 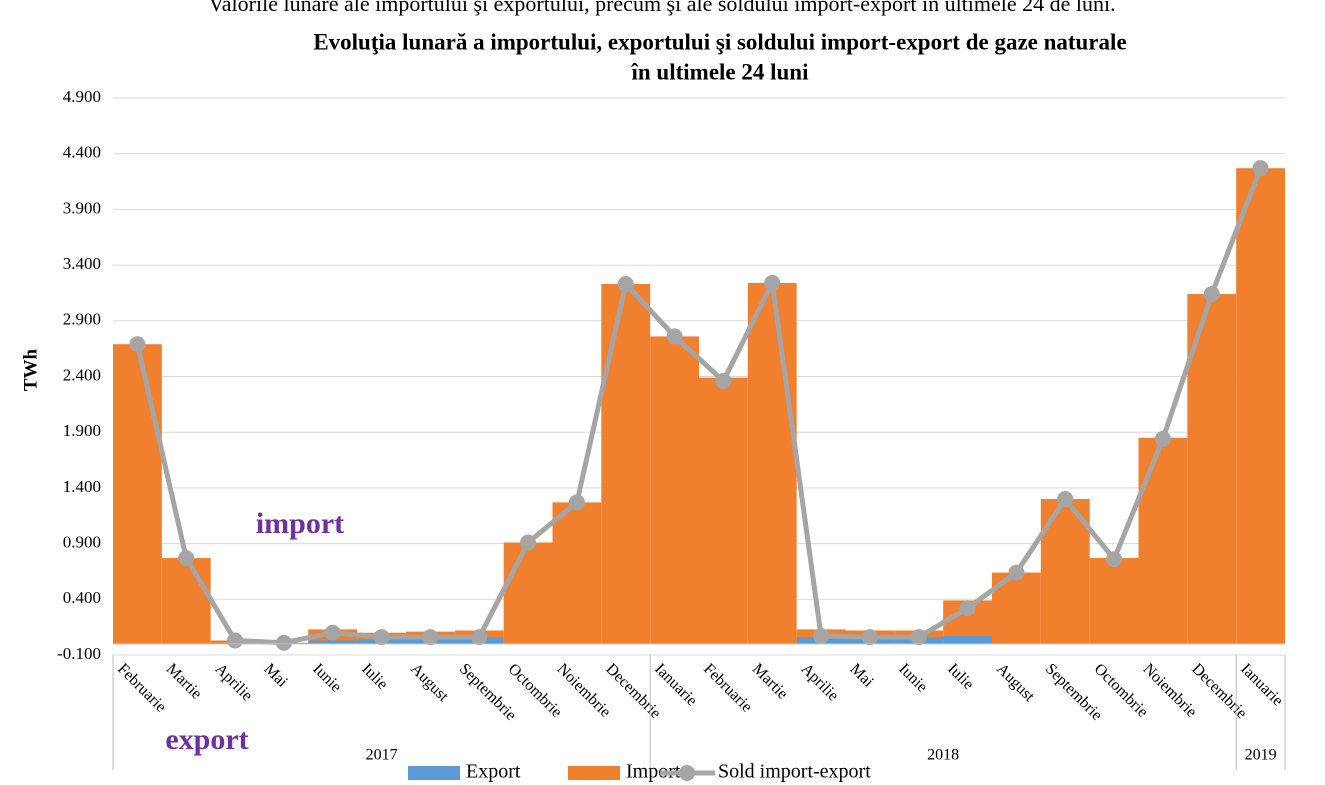 I want to click on y-tick-label: 4.400, so click(x=82, y=152).